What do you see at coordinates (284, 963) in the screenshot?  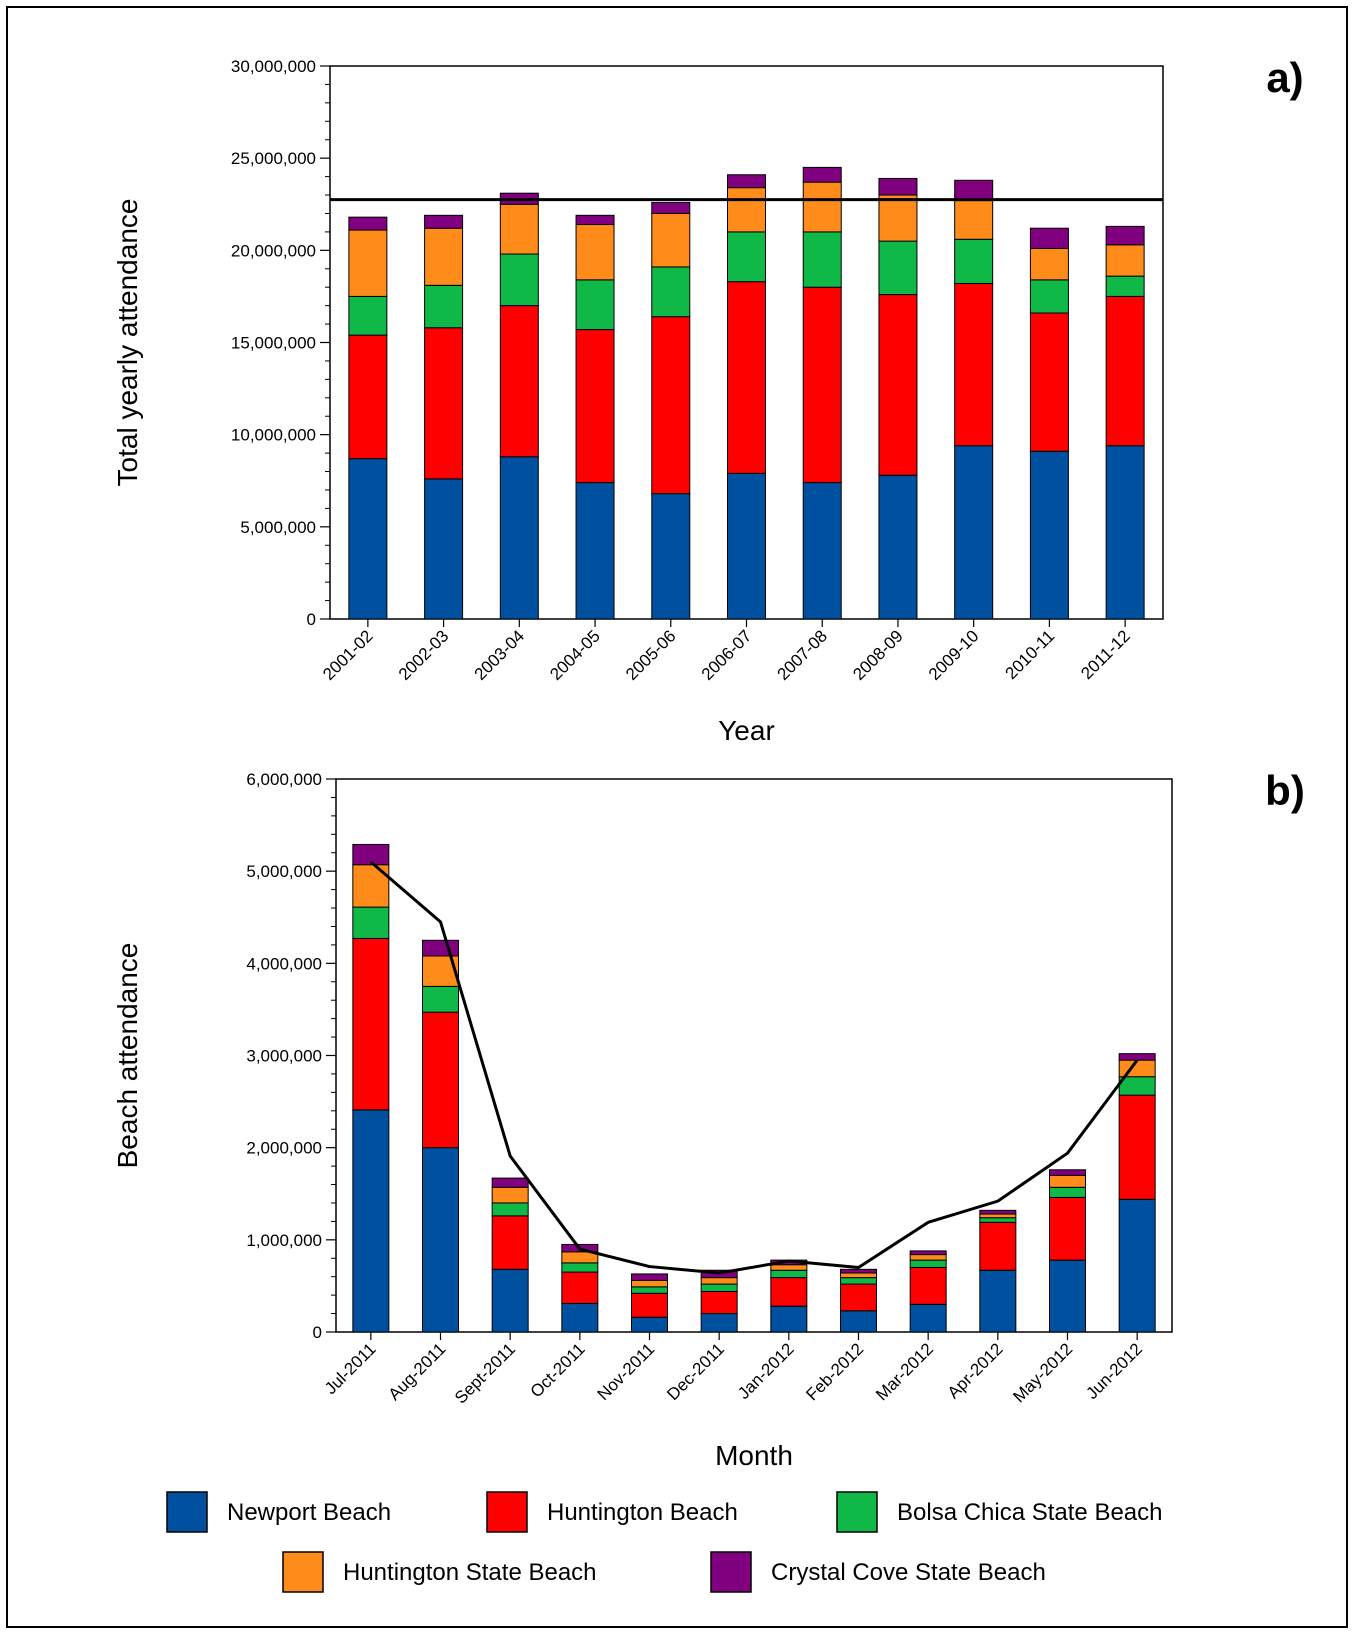 I see `y-tick-label: 4,000,000` at bounding box center [284, 963].